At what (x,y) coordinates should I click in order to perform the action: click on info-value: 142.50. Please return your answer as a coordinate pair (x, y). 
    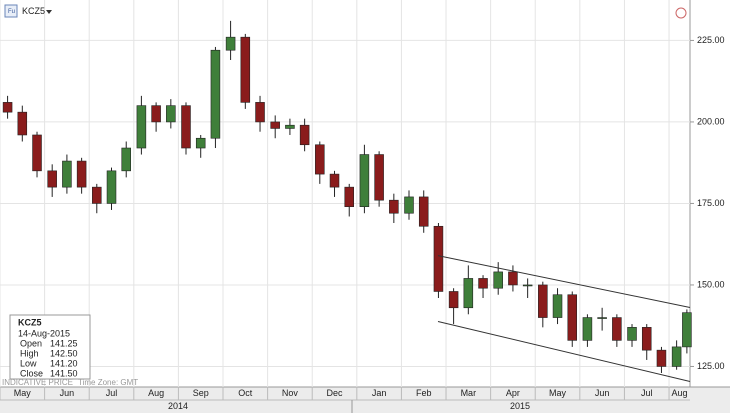
    Looking at the image, I should click on (64, 353).